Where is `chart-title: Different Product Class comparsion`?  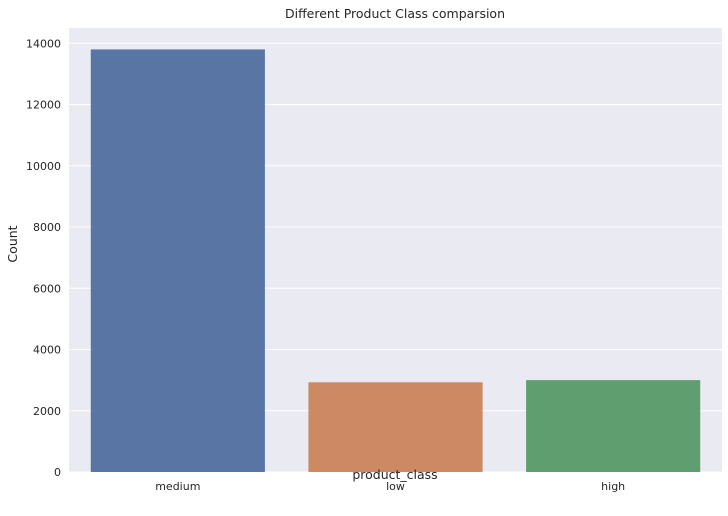
chart-title: Different Product Class comparsion is located at coordinates (395, 13).